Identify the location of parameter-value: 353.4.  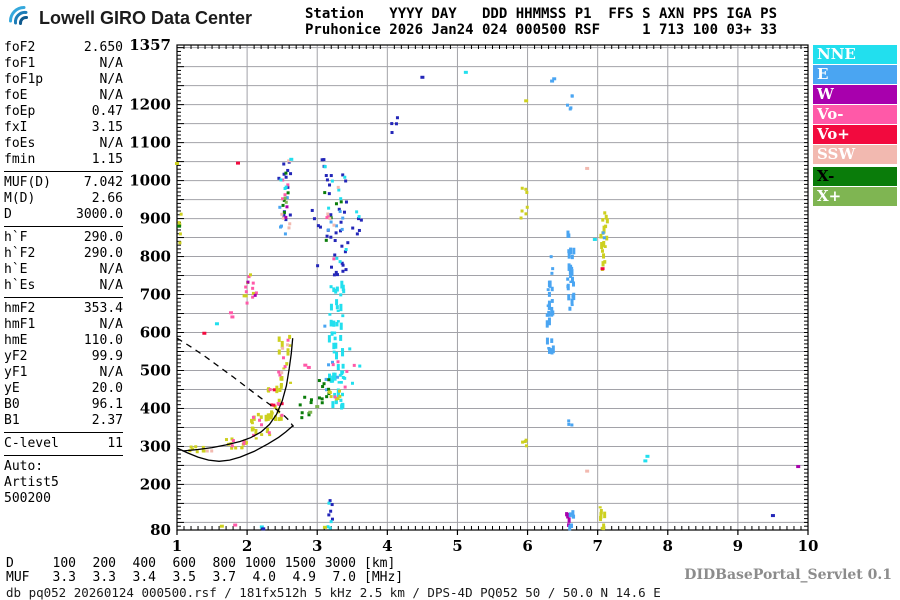
(103, 308).